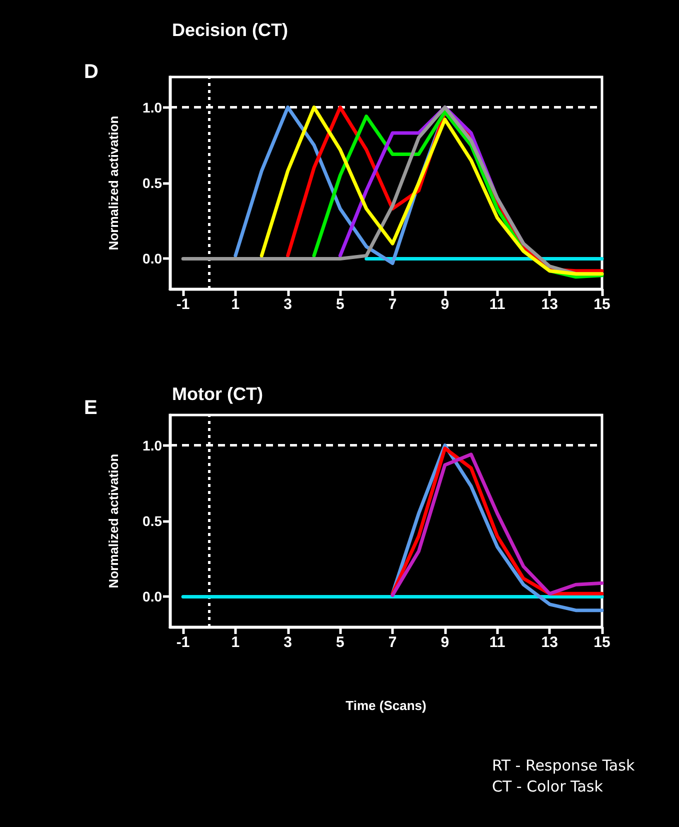 The width and height of the screenshot is (679, 827). I want to click on chart-title: Decision (CT), so click(230, 30).